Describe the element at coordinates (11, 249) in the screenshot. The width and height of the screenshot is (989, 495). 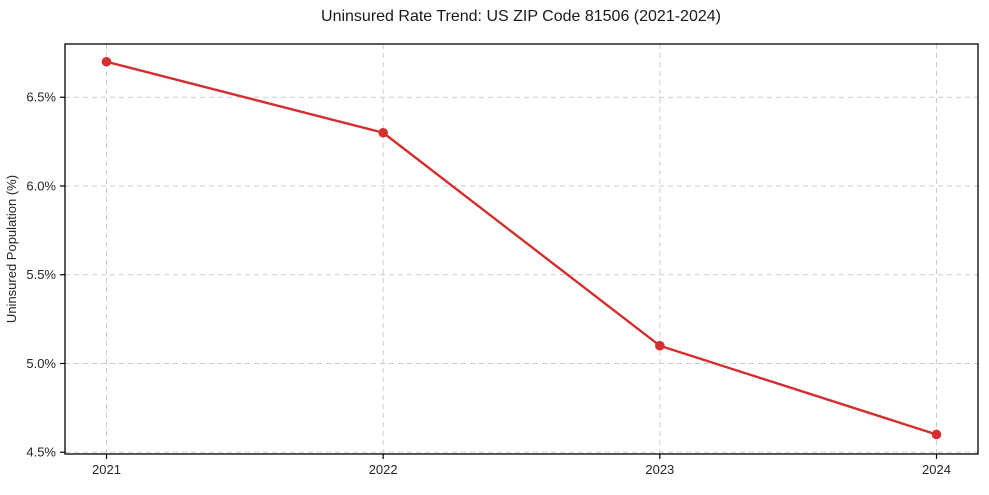
I see `y-axis-label: Uninsured Population (%)` at that location.